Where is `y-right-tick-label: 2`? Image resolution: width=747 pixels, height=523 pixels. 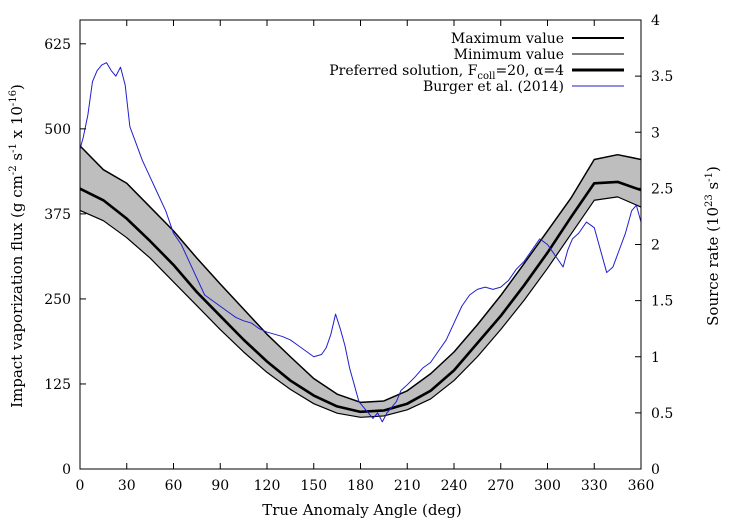 y-right-tick-label: 2 is located at coordinates (655, 246).